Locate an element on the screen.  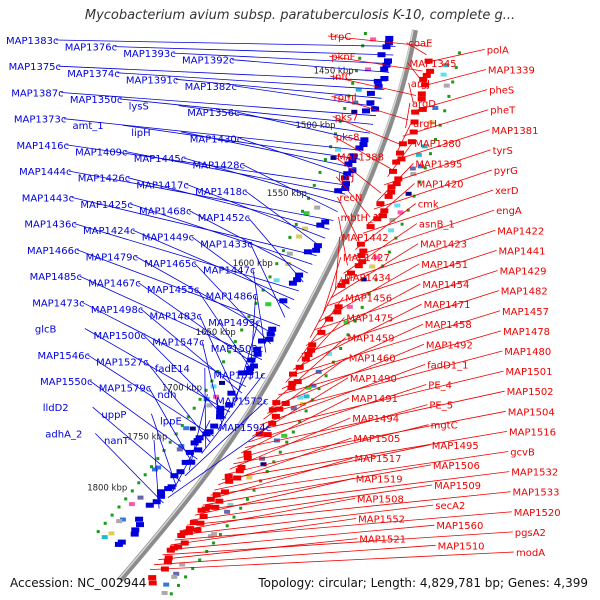
right-gene-label: MAP1456 is located at coordinates (368, 298).